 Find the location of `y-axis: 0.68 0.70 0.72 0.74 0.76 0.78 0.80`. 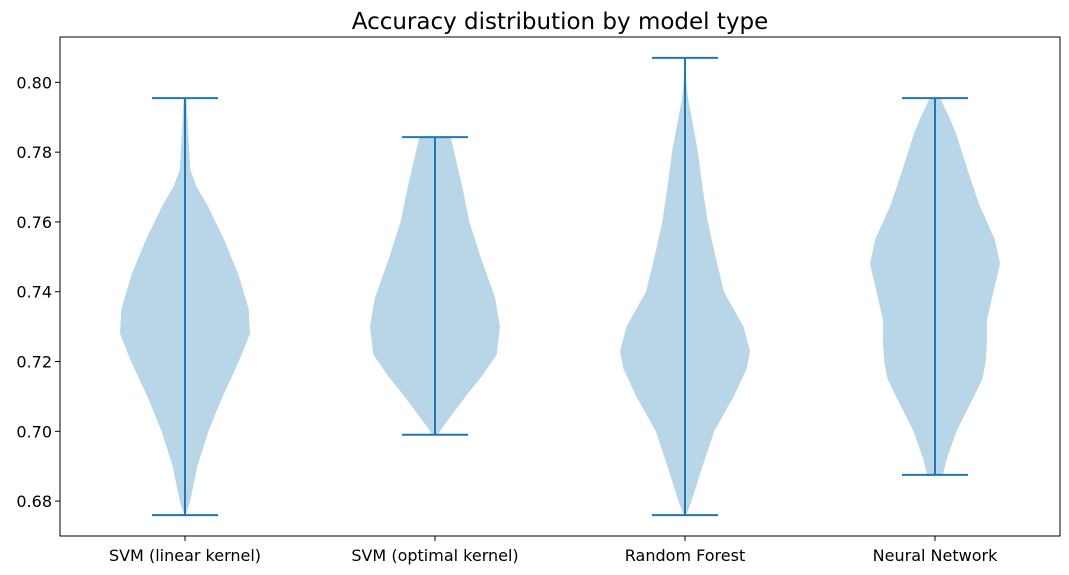

y-axis: 0.68 0.70 0.72 0.74 0.76 0.78 0.80 is located at coordinates (38, 292).